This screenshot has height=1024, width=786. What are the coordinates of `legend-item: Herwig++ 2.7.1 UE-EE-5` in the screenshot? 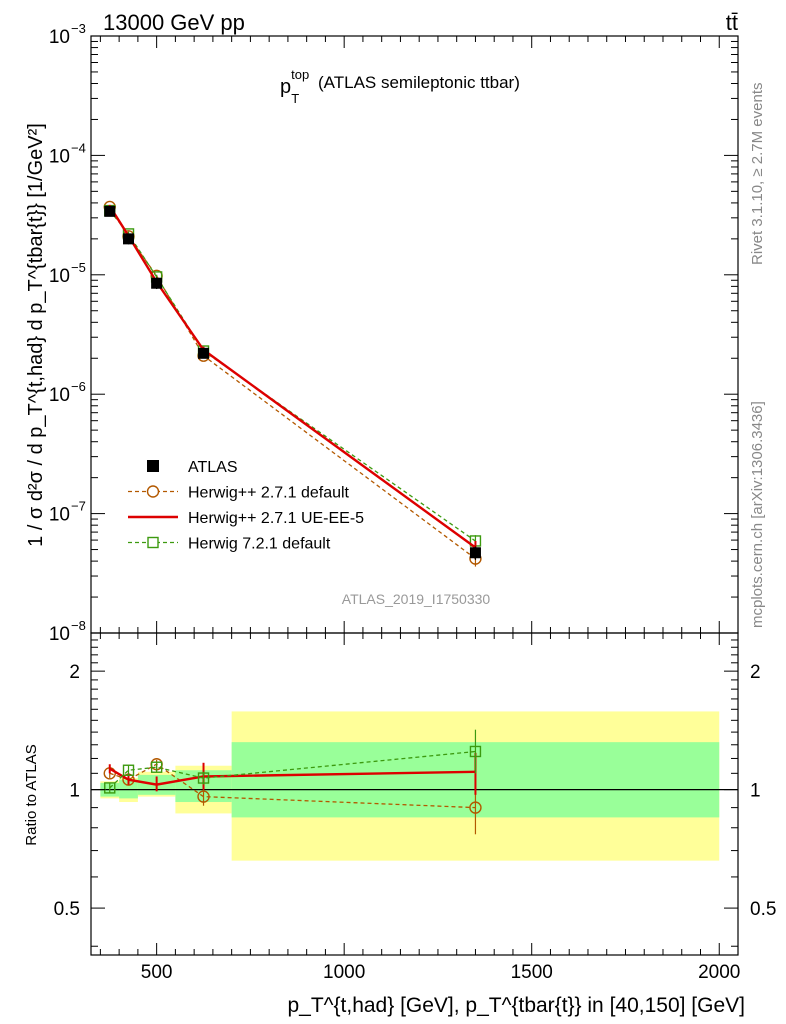 It's located at (246, 518).